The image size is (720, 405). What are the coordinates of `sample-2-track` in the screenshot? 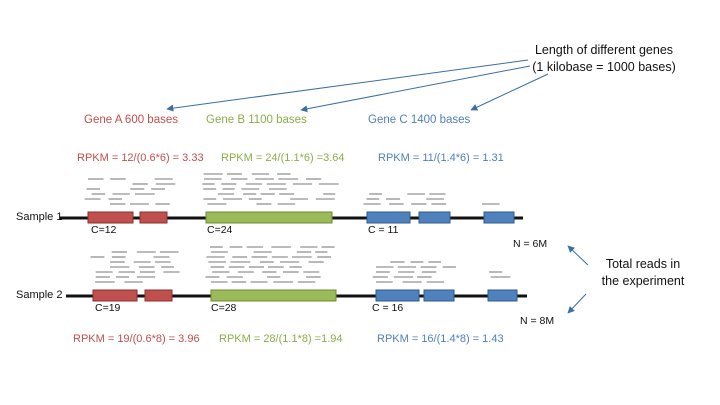 It's located at (296, 295).